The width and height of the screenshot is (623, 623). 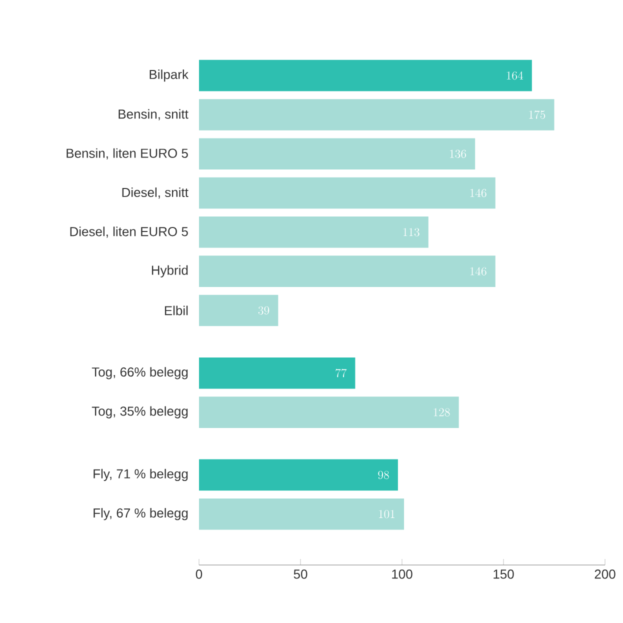 I want to click on data-label: 113, so click(x=411, y=232).